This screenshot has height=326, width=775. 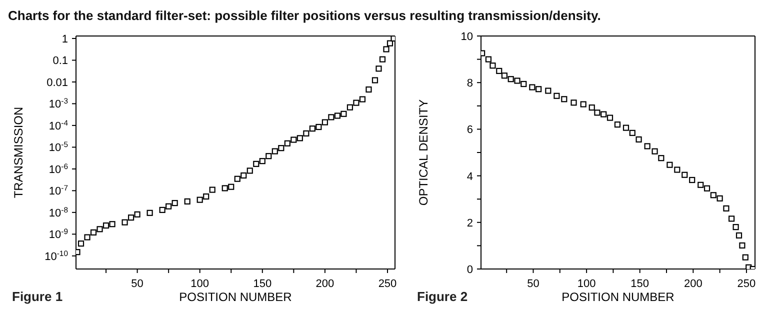 What do you see at coordinates (423, 152) in the screenshot?
I see `y-axis-title: OPTICAL DENSITY` at bounding box center [423, 152].